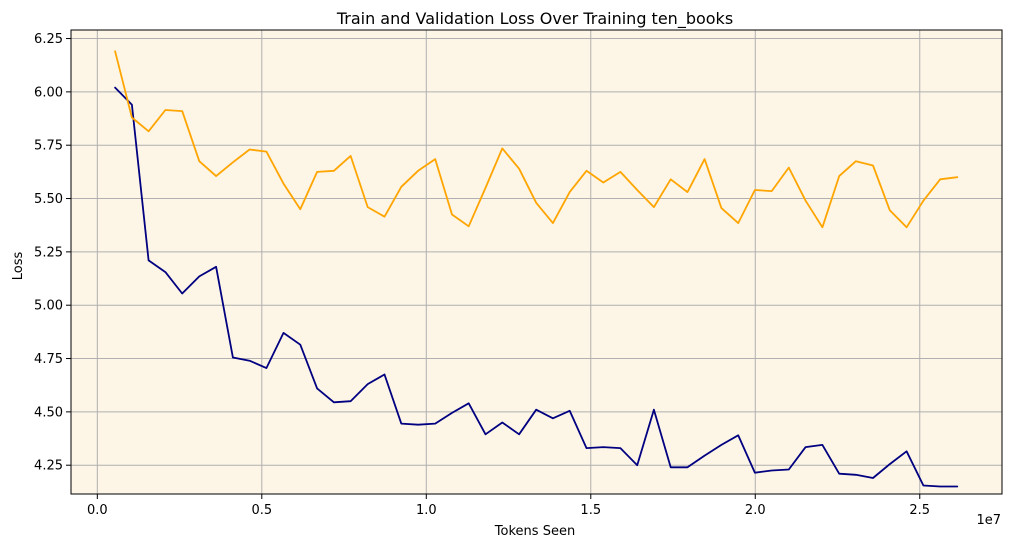 Image resolution: width=1010 pixels, height=552 pixels. What do you see at coordinates (48, 146) in the screenshot?
I see `y-tick-label: 5.75` at bounding box center [48, 146].